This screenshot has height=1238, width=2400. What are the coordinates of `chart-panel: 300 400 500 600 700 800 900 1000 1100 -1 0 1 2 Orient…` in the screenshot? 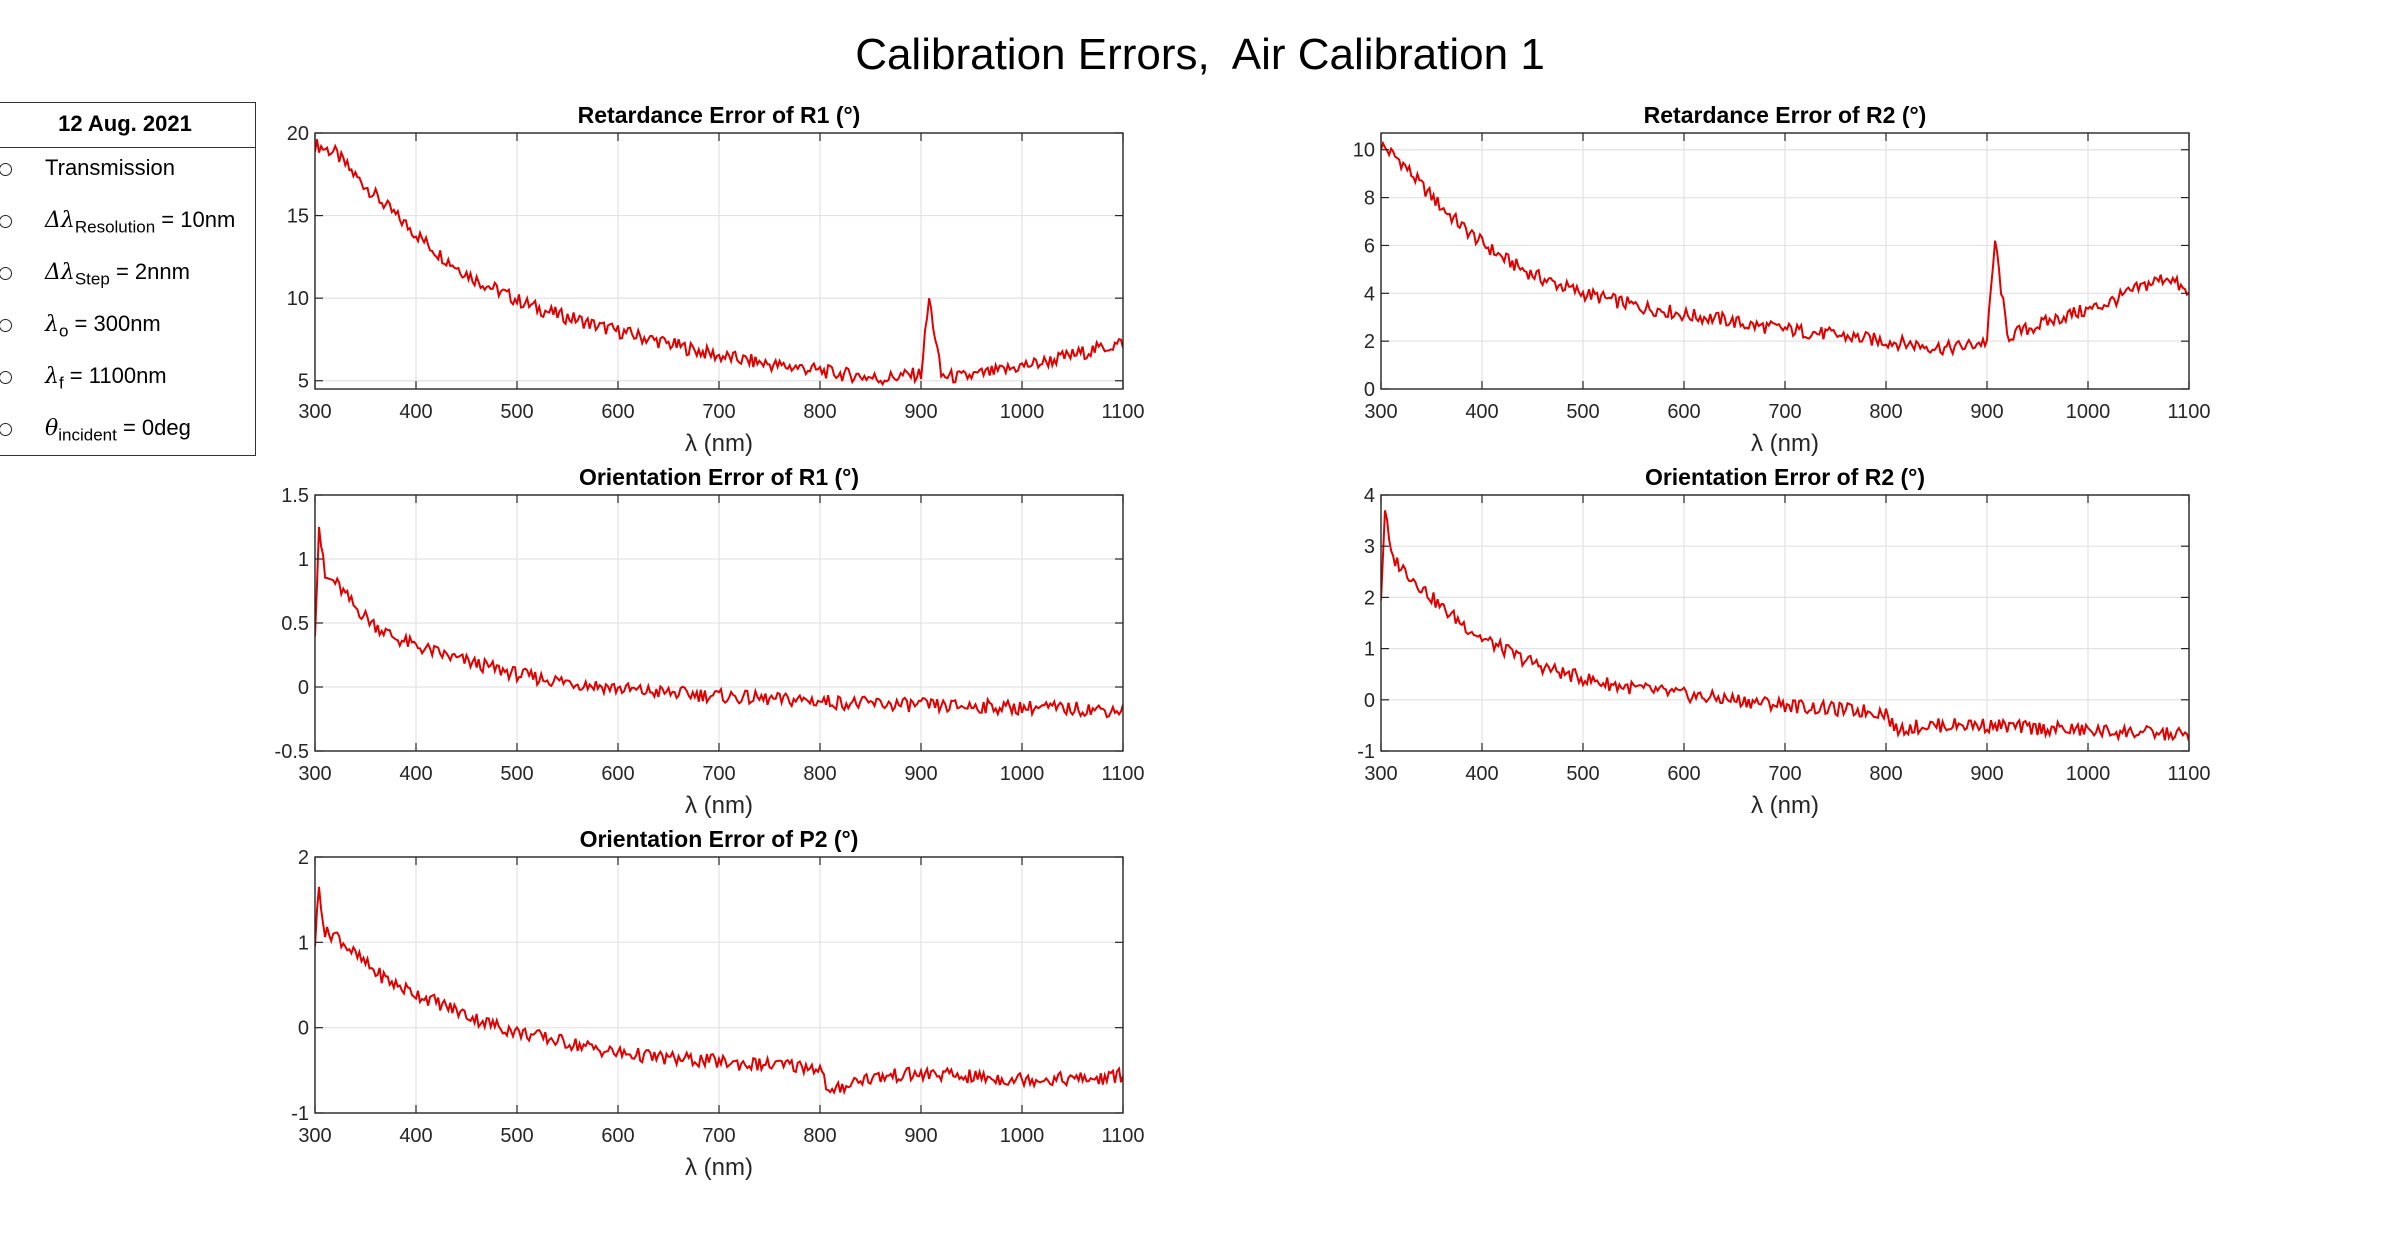 It's located at (717, 1003).